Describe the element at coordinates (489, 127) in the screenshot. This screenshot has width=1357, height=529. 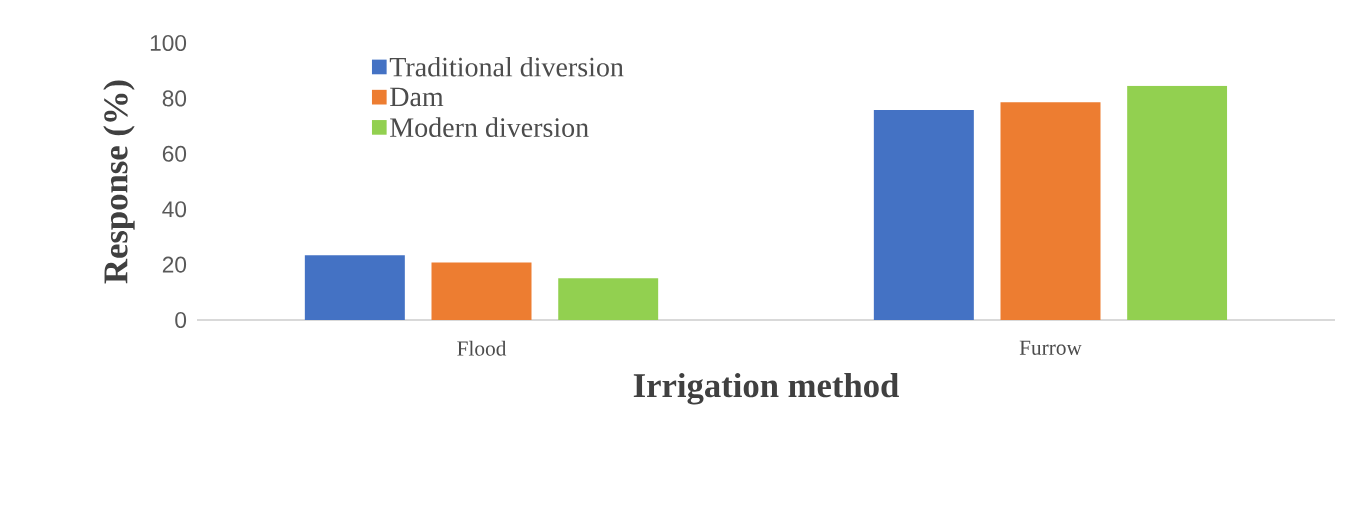
I see `legend-label: Modern diversion` at that location.